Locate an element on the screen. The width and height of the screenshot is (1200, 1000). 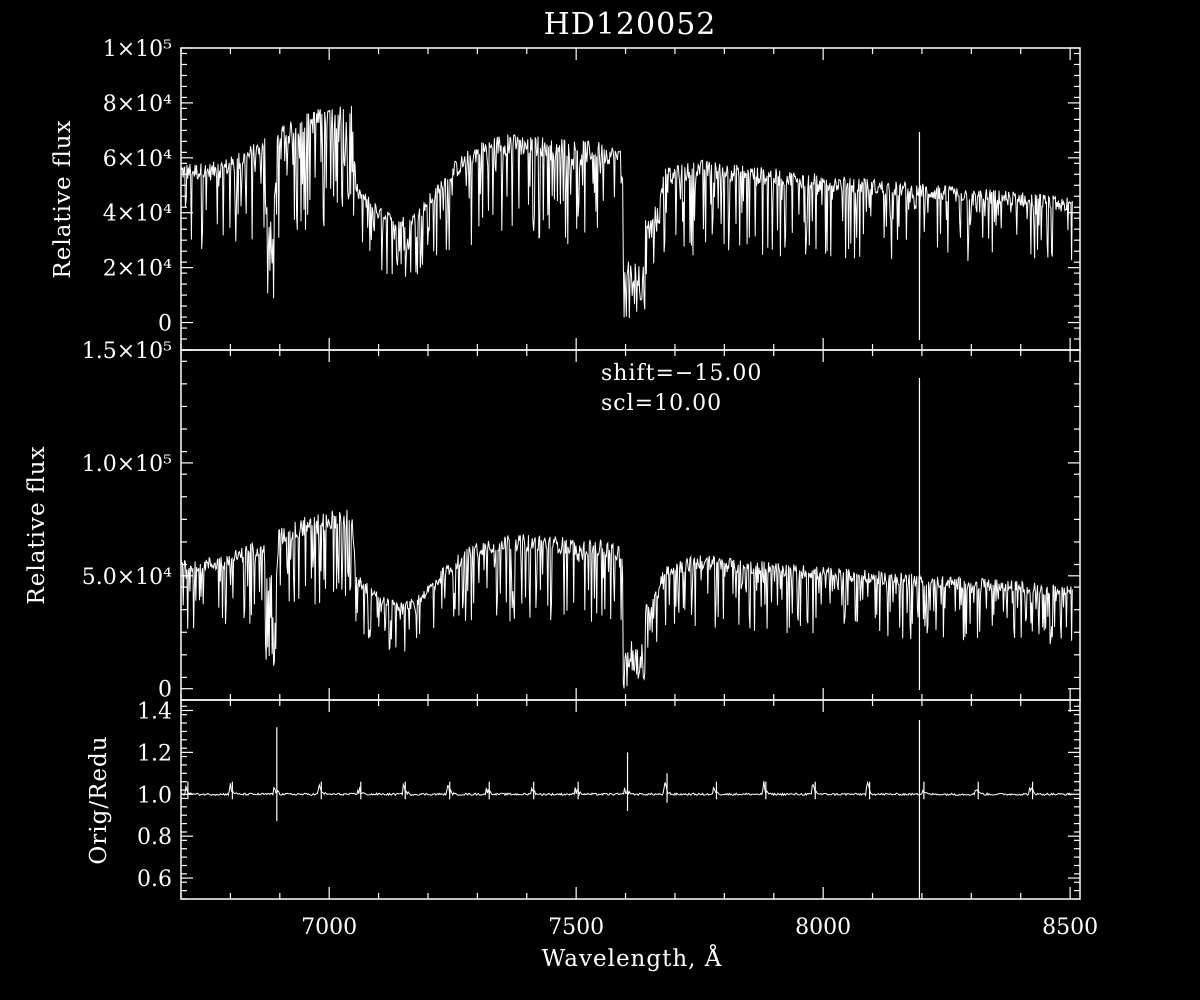
middle-panel-ylabel: Relative flux is located at coordinates (37, 524).